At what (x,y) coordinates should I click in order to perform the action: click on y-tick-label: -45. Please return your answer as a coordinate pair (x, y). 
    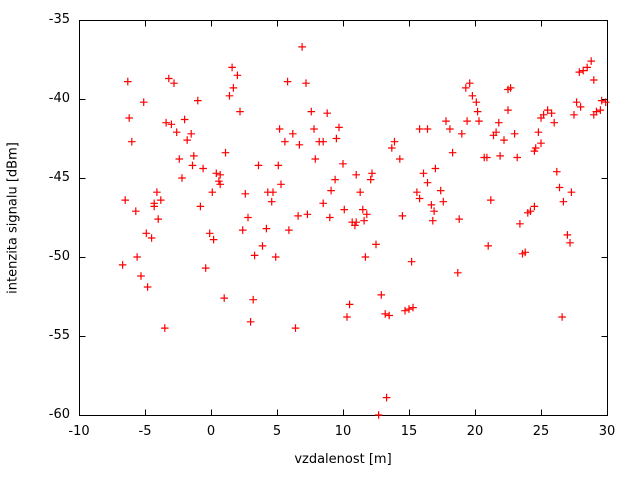
    Looking at the image, I should click on (59, 177).